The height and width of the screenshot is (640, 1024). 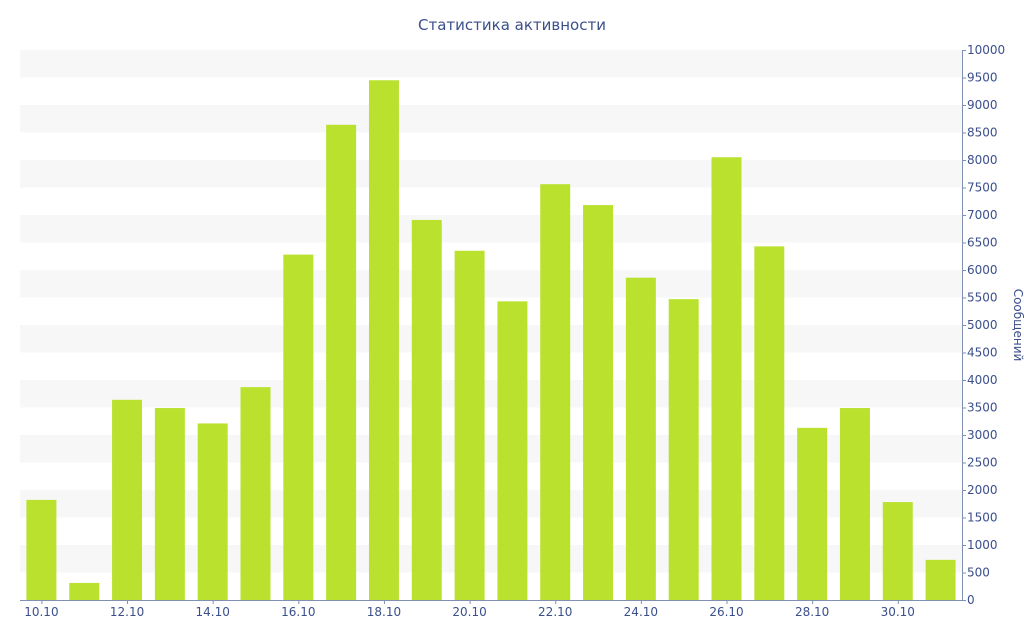 I want to click on x-tick-label: 22.10, so click(x=555, y=612).